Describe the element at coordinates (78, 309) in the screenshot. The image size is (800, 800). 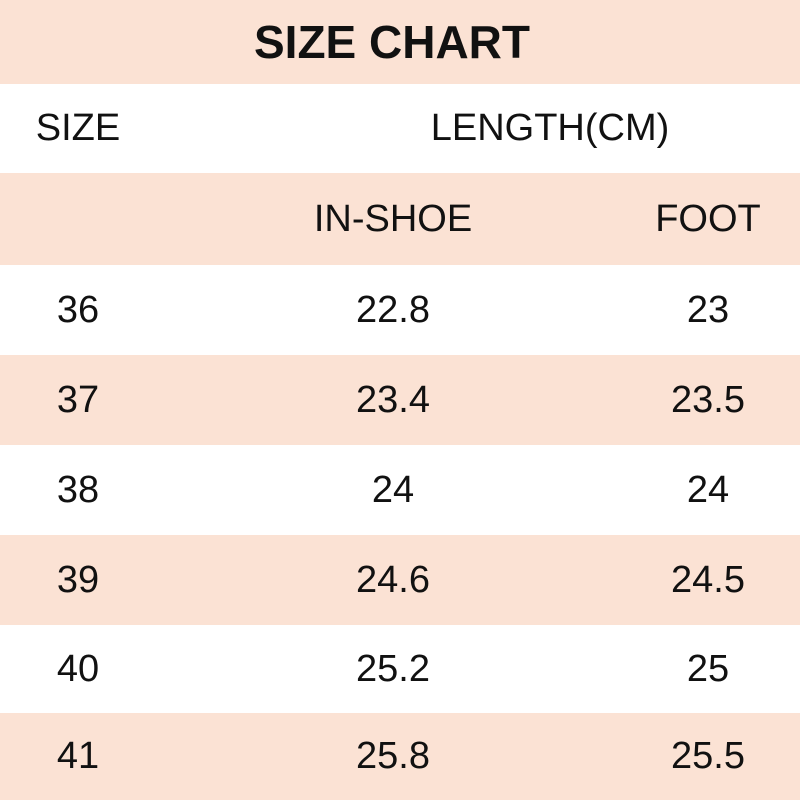
I see `size-cell: 36` at that location.